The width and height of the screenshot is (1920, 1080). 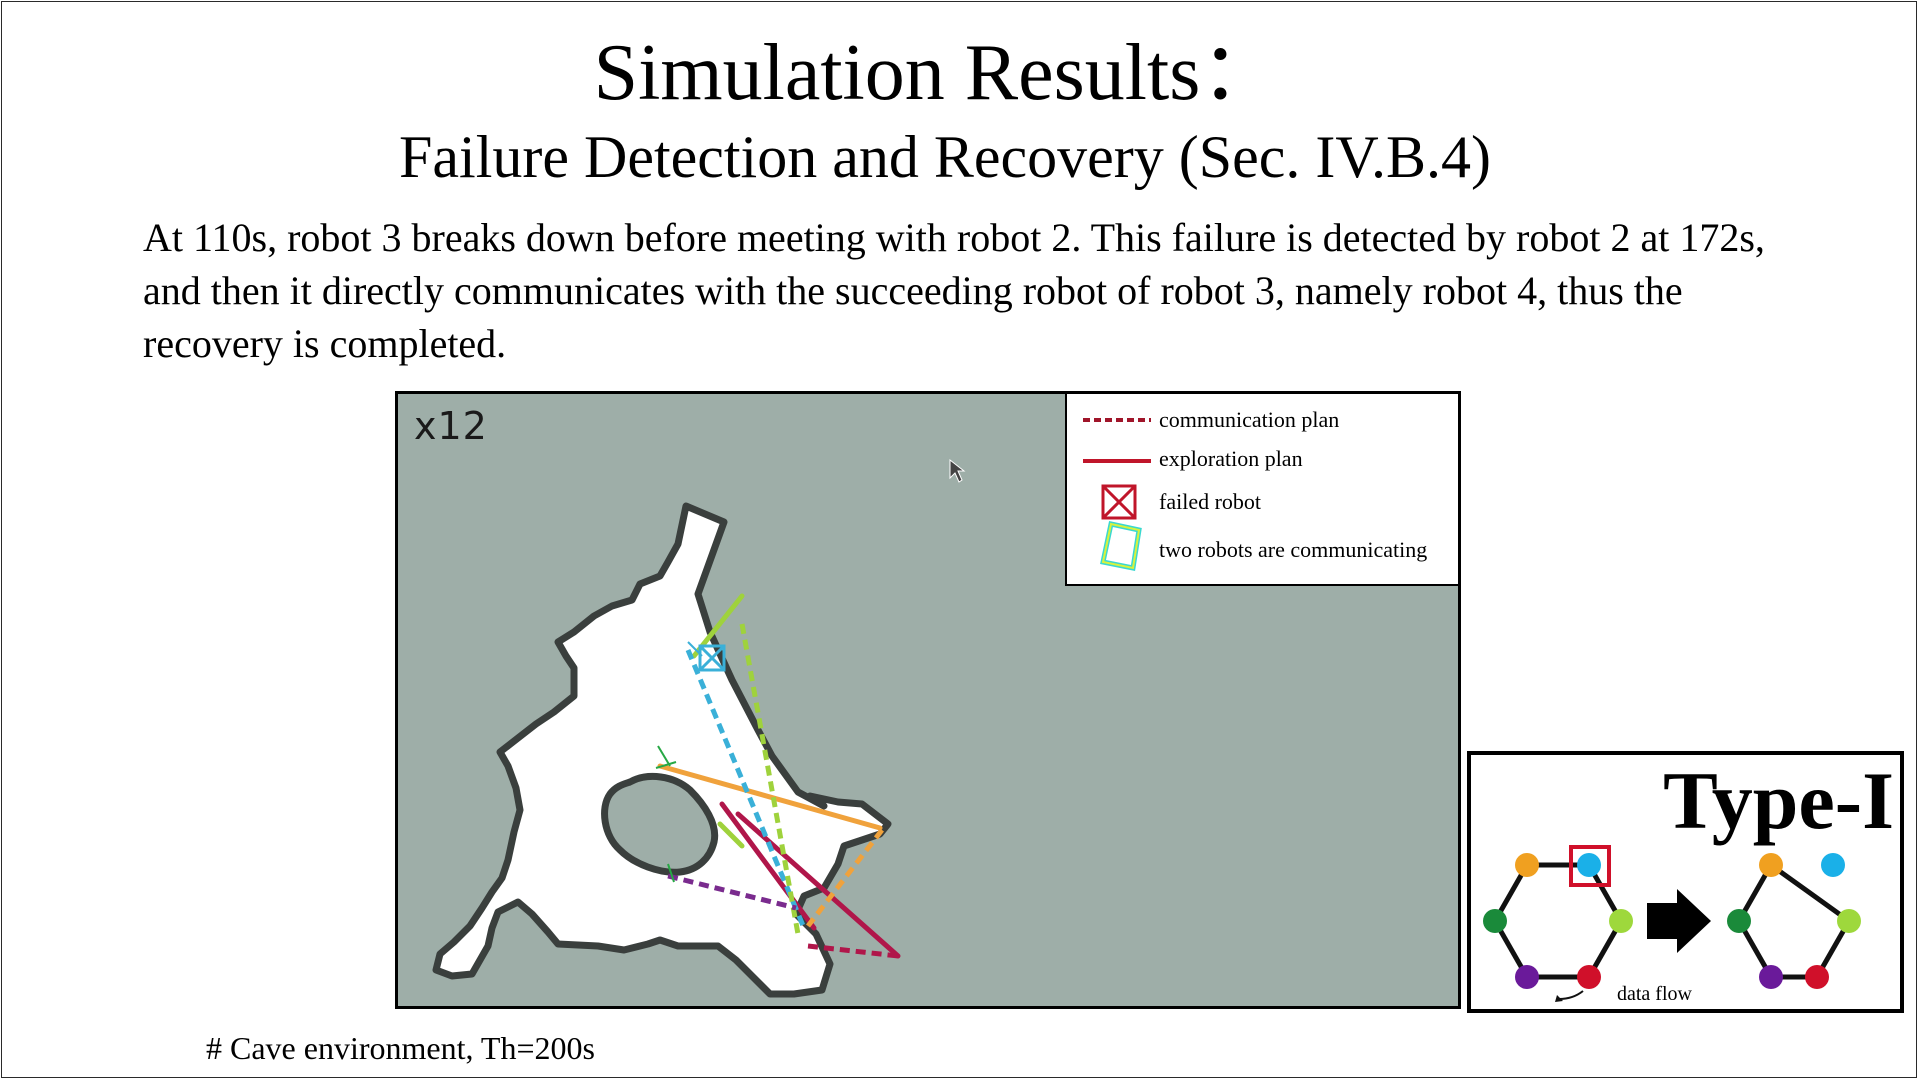 I want to click on orange-communication-line, so click(x=845, y=878).